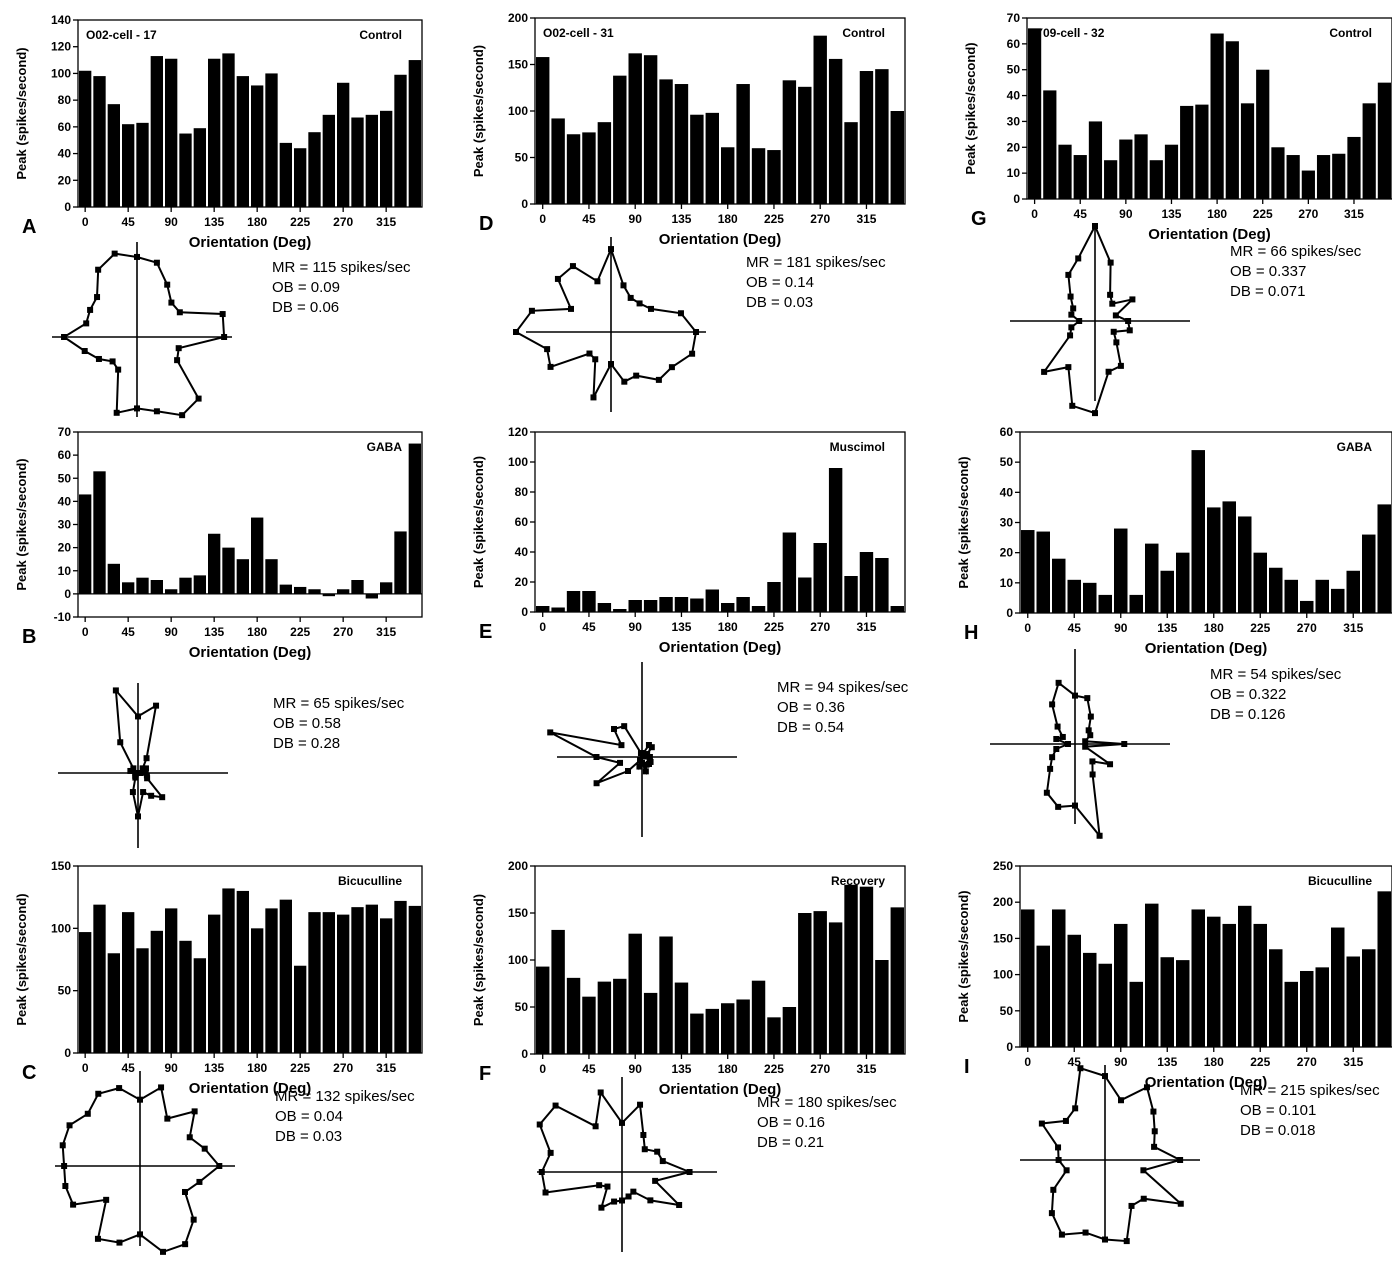  What do you see at coordinates (385, 447) in the screenshot?
I see `condition-label: GABA` at bounding box center [385, 447].